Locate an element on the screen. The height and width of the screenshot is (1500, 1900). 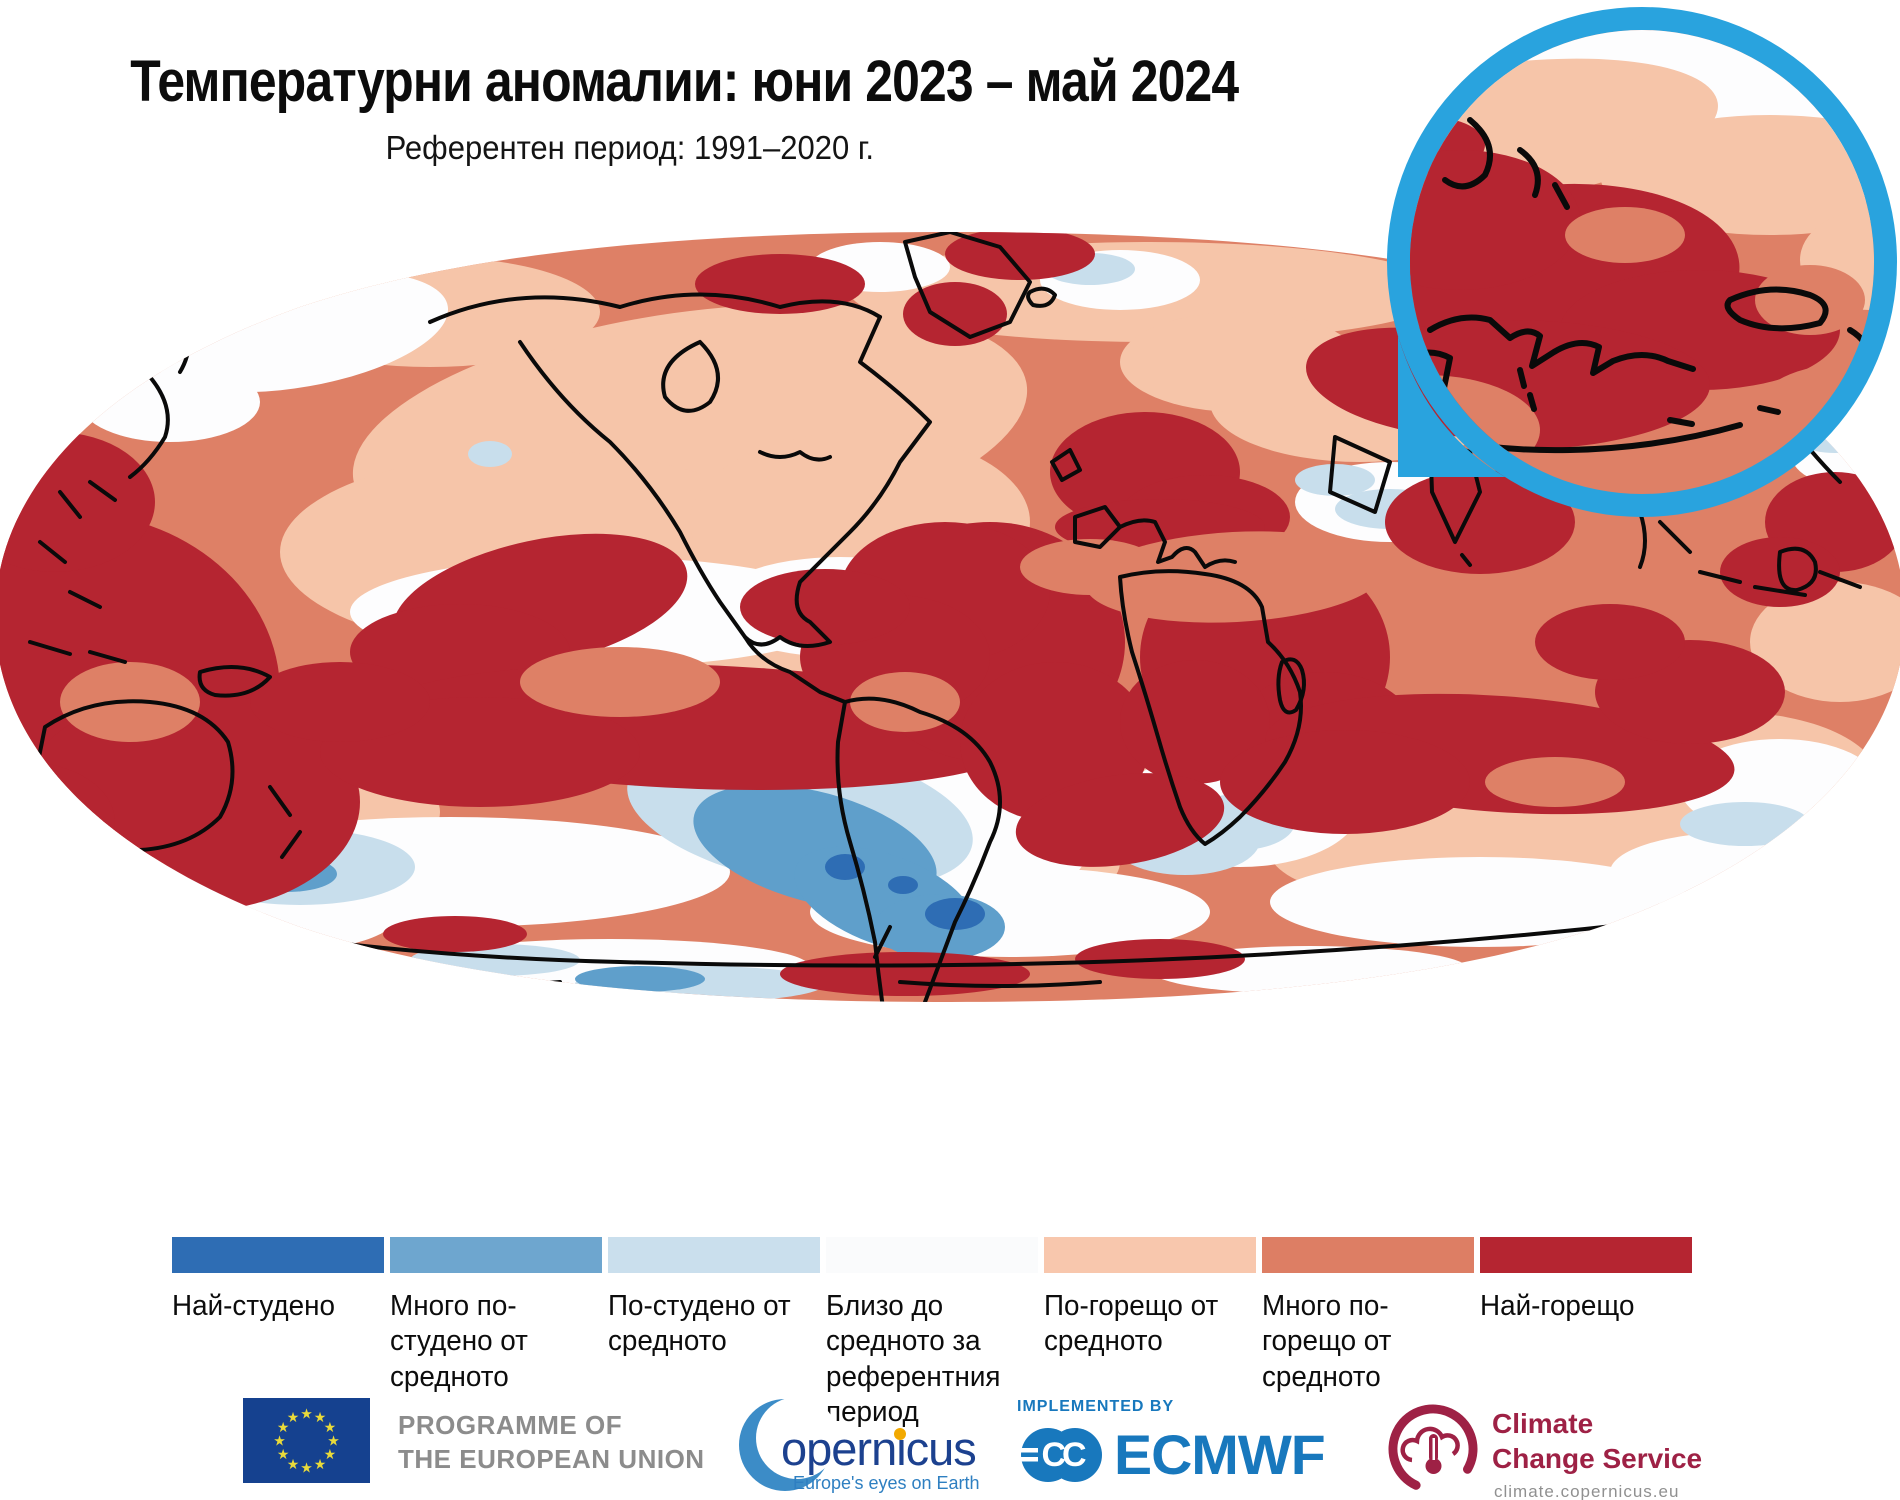
ccs-logo-icon is located at coordinates (1433, 1449).